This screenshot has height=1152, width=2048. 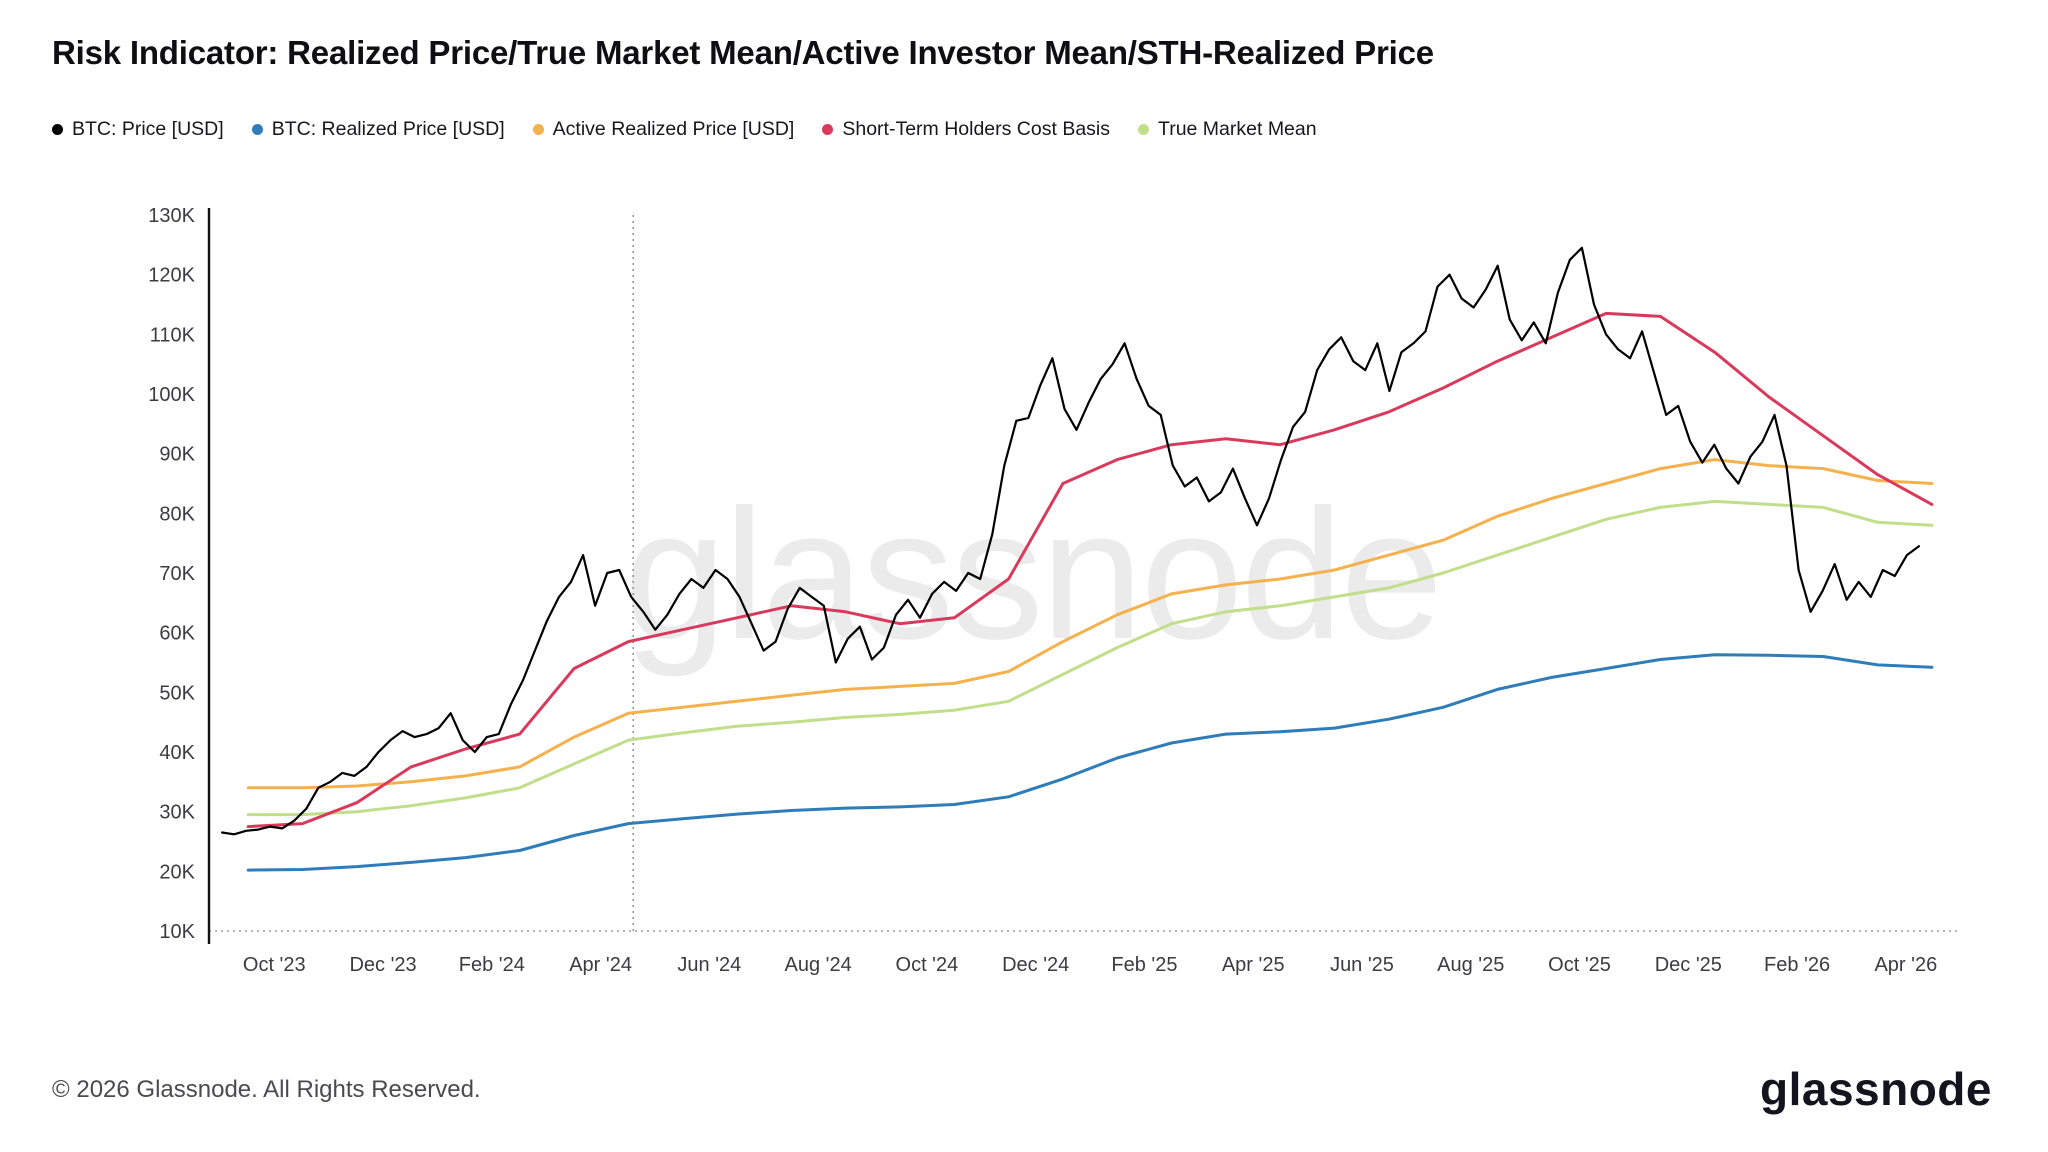 I want to click on y-tick-label: 20K, so click(x=177, y=872).